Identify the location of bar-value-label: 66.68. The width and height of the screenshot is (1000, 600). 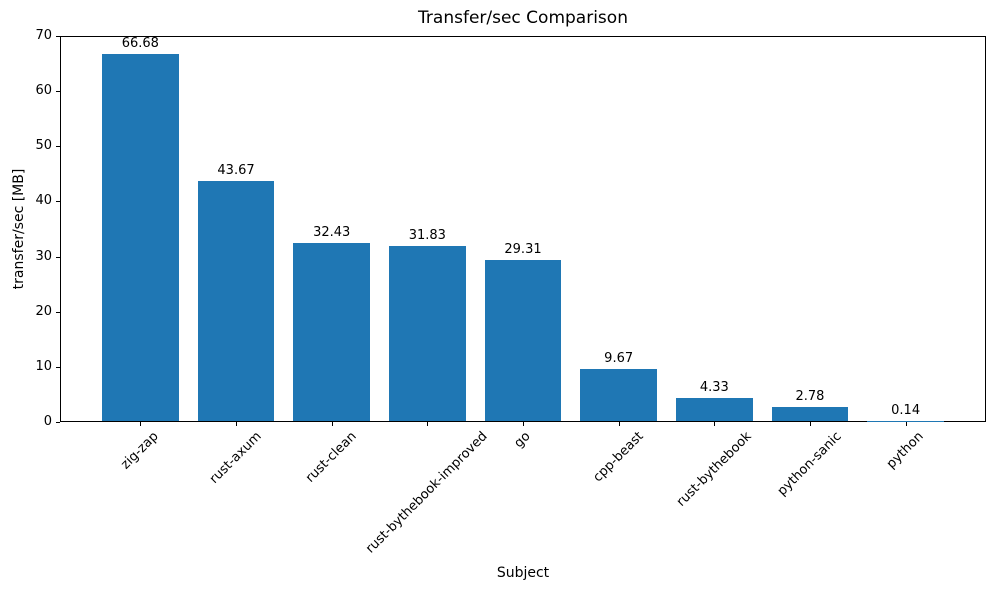
(140, 44).